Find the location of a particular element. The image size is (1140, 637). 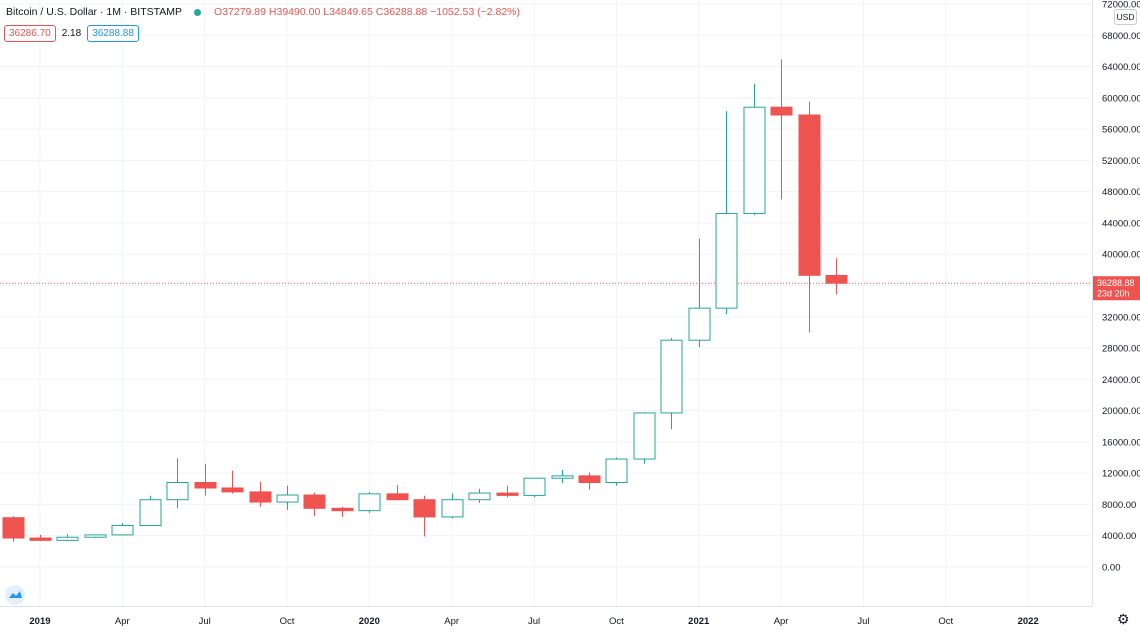

high-label: H is located at coordinates (272, 12).